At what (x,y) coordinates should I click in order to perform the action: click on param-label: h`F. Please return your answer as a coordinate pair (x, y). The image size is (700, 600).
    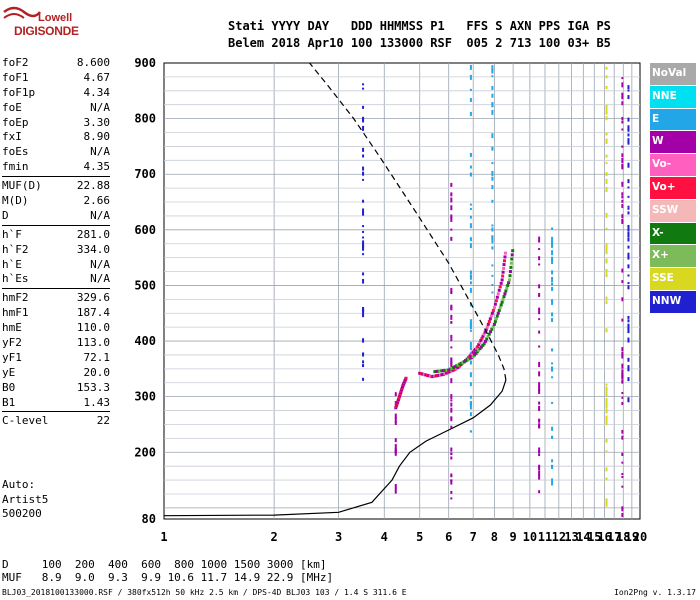
    Looking at the image, I should click on (12, 234).